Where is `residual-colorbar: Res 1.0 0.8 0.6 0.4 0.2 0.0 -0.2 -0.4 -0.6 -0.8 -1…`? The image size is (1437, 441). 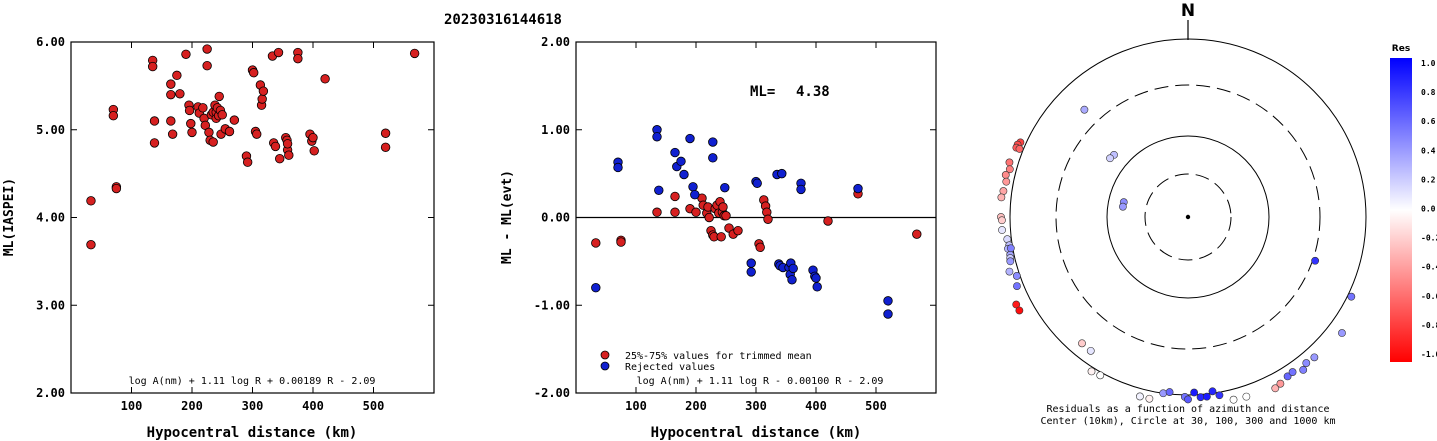 residual-colorbar: Res 1.0 0.8 0.6 0.4 0.2 0.0 -0.2 -0.4 -0.6 -0.8 -1… is located at coordinates (1413, 203).